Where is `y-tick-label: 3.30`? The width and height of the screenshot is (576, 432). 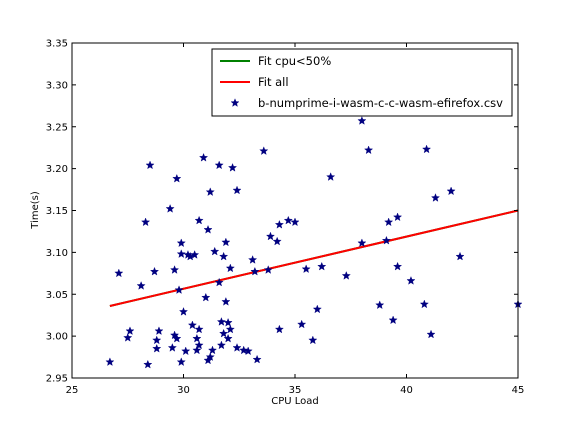
y-tick-label: 3.30 is located at coordinates (57, 85).